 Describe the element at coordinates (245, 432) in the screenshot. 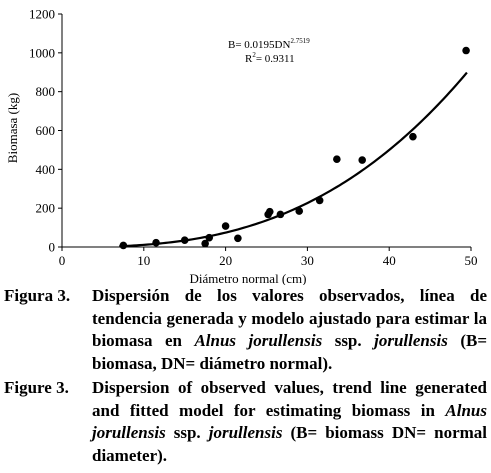

I see `caption-en-subspecies: jorullensis` at that location.